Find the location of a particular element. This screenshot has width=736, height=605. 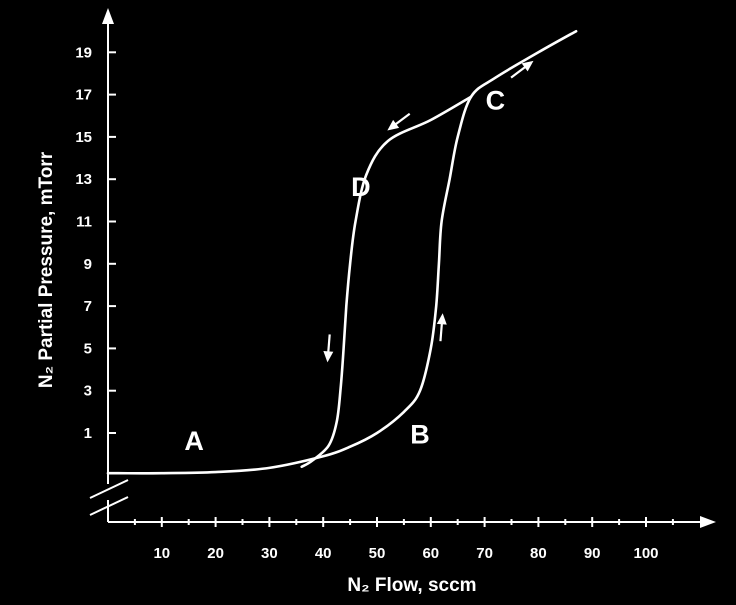

point-label-b: B is located at coordinates (420, 435).